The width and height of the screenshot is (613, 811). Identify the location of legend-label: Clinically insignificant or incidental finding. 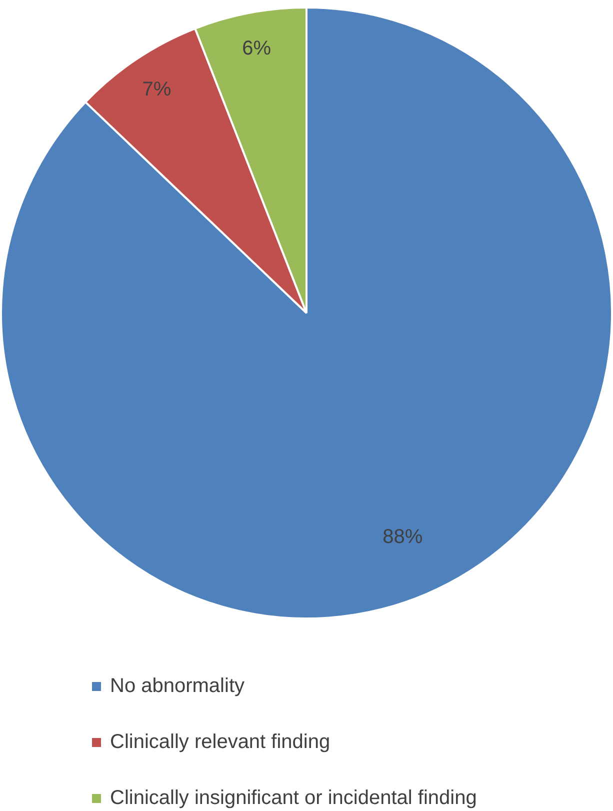
(293, 798).